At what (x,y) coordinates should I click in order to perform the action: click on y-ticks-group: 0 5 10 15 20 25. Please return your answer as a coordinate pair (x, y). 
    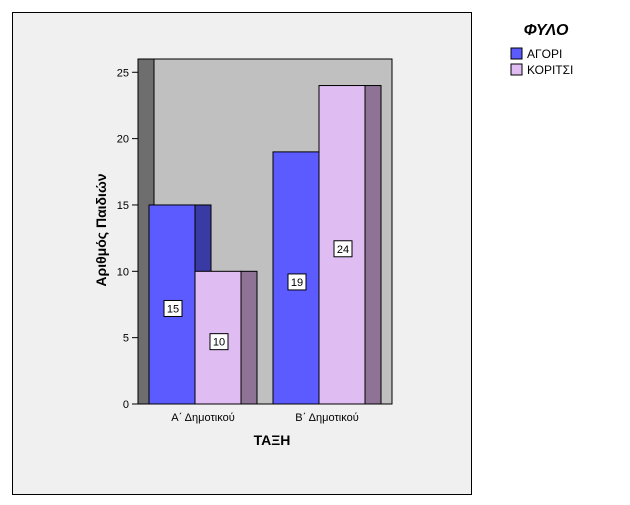
    Looking at the image, I should click on (127, 239).